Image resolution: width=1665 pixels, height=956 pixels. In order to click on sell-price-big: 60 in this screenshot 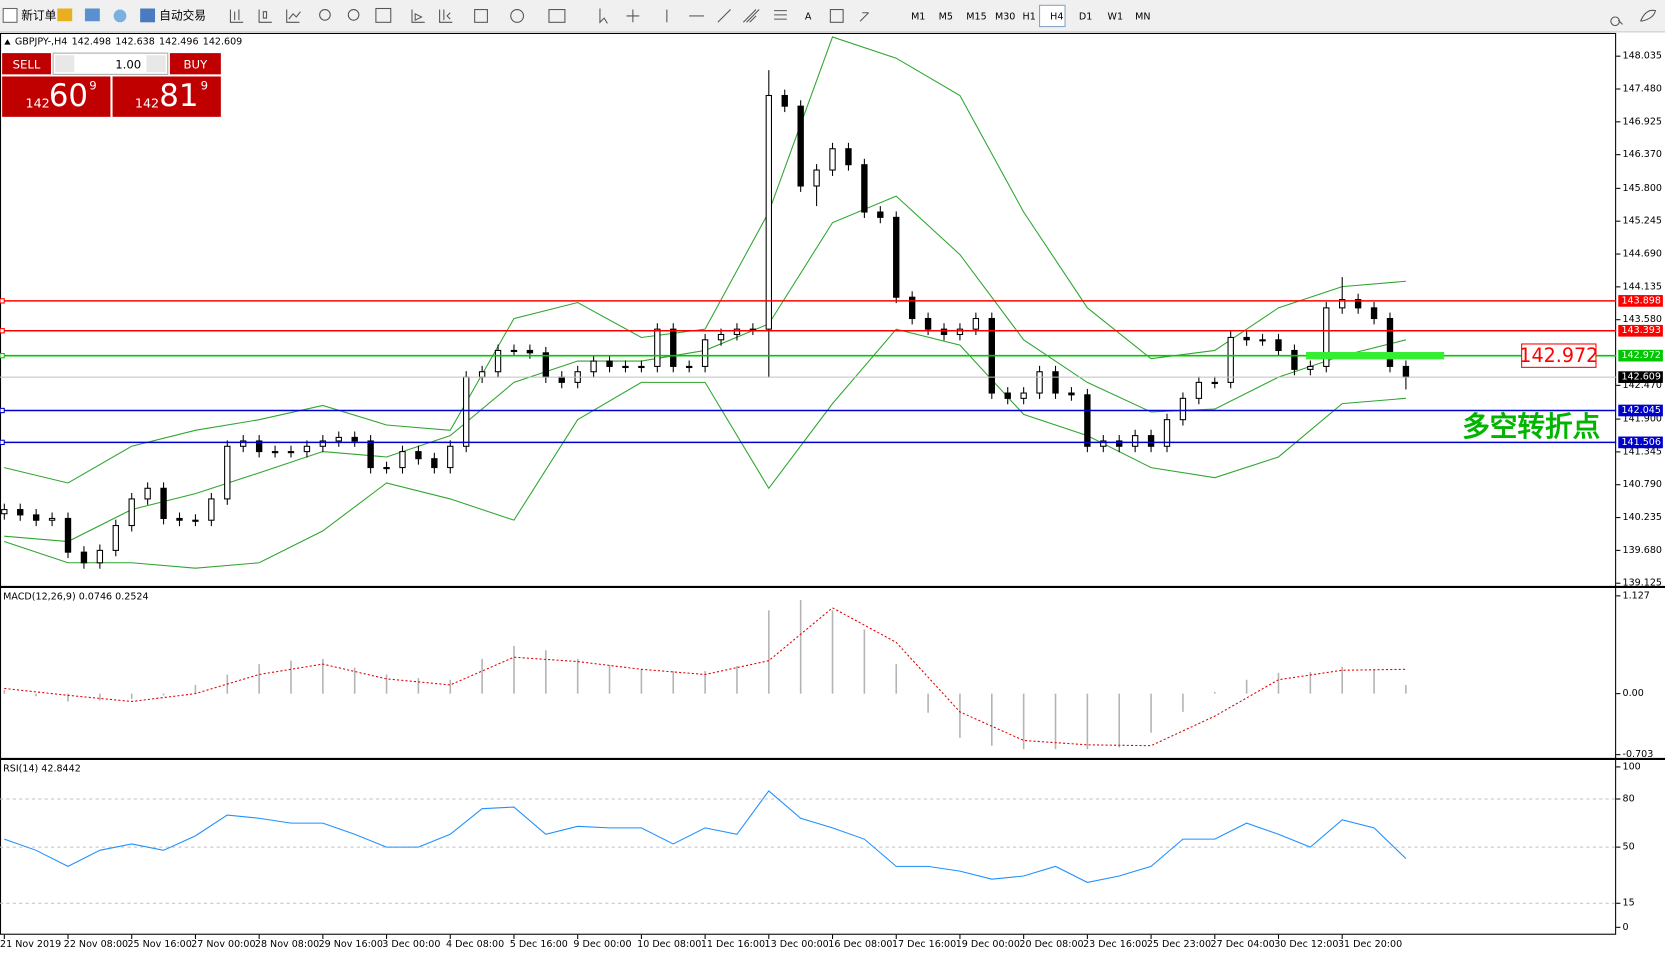, I will do `click(68, 96)`.